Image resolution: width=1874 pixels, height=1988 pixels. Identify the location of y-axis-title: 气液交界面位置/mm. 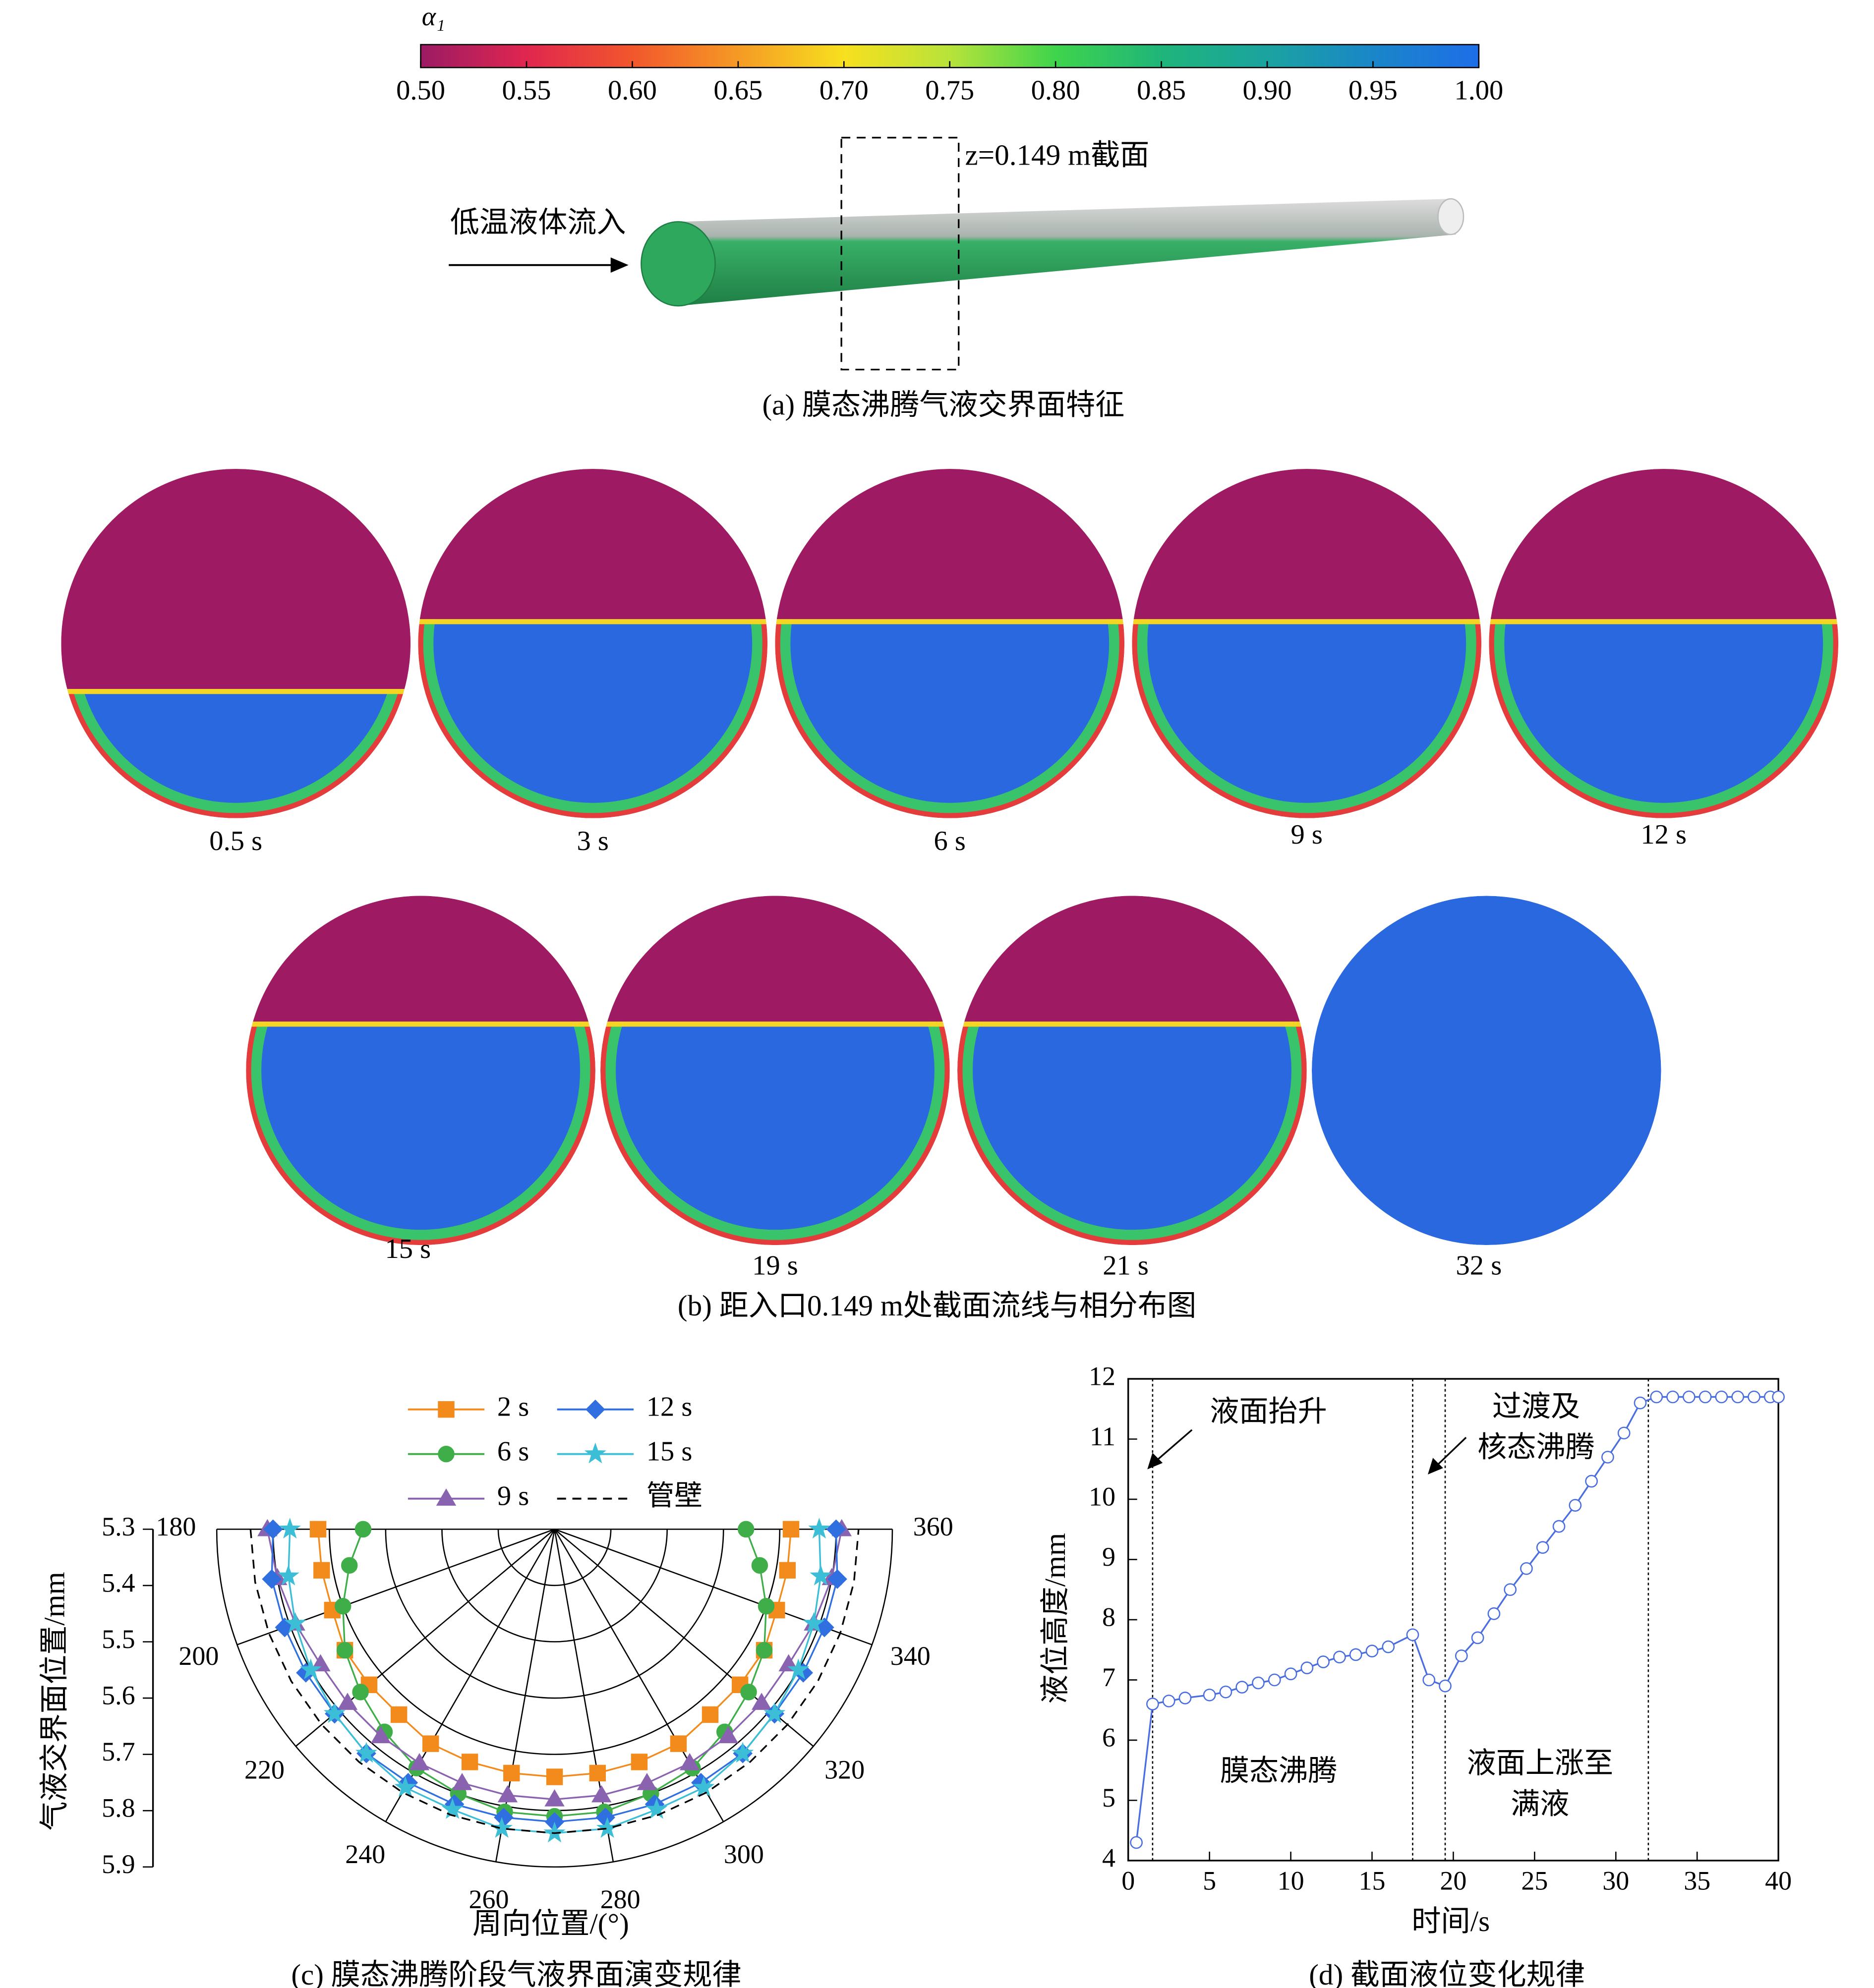
(54, 1701).